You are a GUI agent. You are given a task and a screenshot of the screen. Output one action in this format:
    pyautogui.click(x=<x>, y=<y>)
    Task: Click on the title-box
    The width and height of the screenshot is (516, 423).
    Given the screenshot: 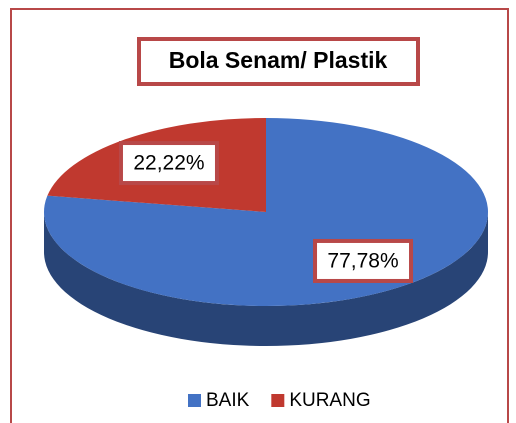 What is the action you would take?
    pyautogui.click(x=278, y=61)
    